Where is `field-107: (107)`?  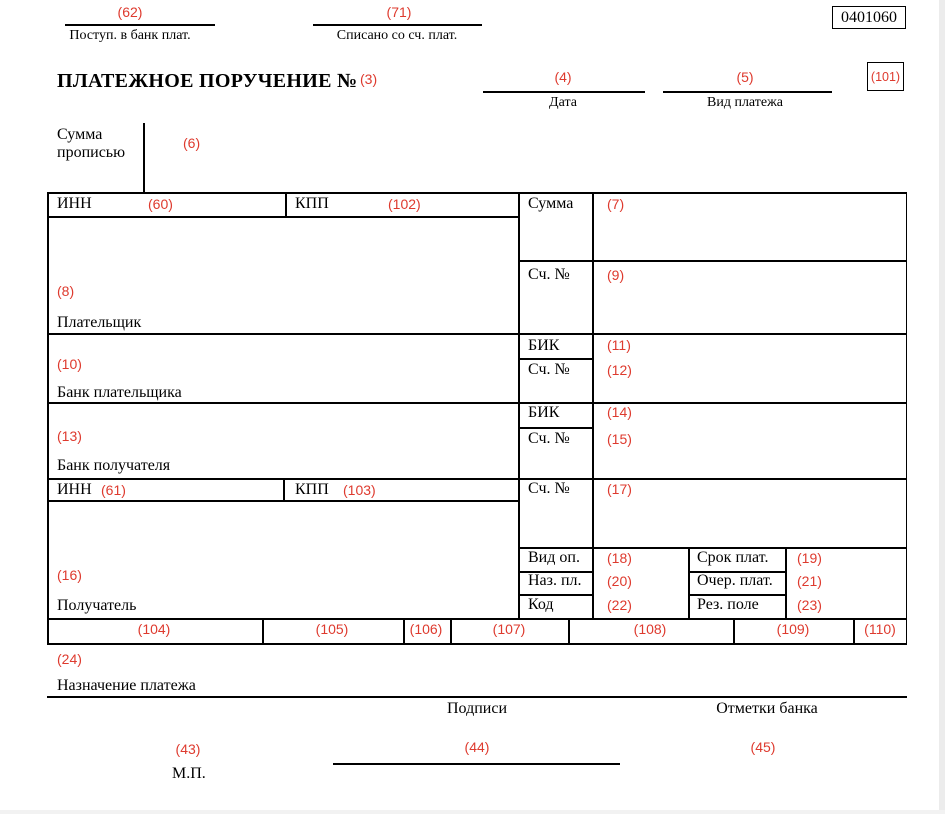
field-107: (107) is located at coordinates (509, 629).